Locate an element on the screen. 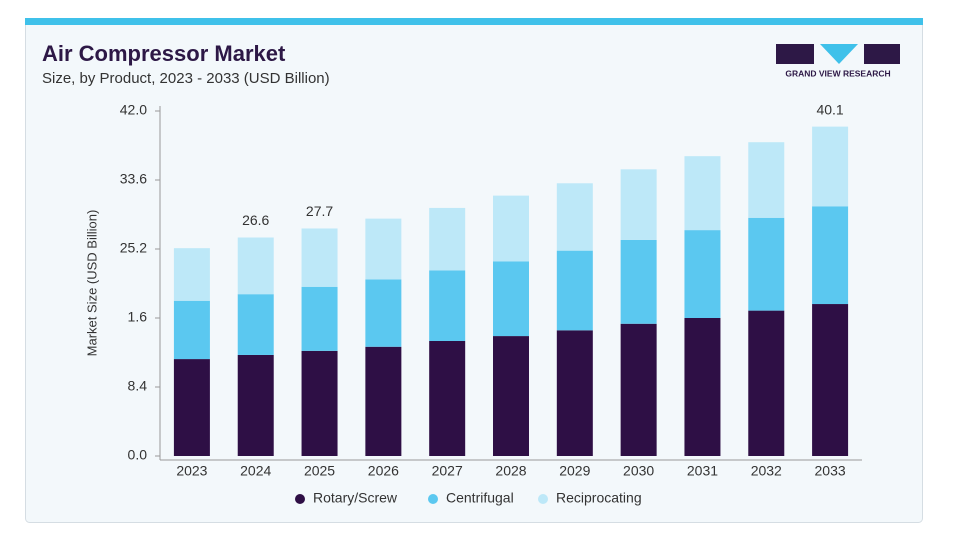  y-tick-label: 33.6 is located at coordinates (133, 179).